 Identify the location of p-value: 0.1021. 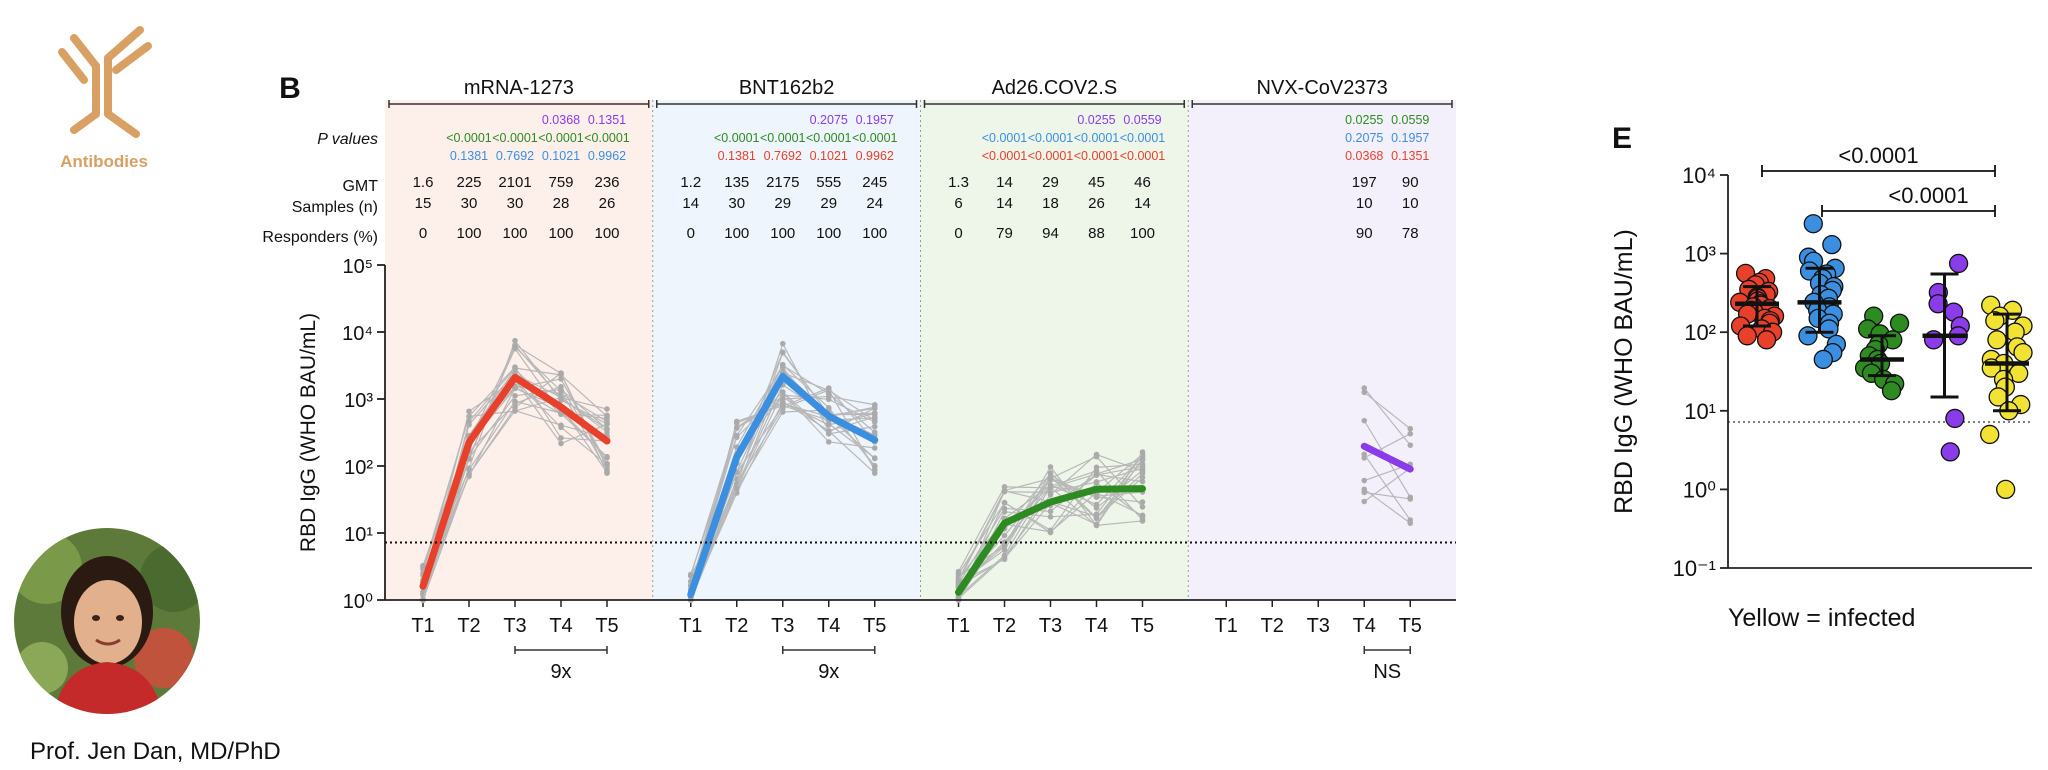
(561, 156).